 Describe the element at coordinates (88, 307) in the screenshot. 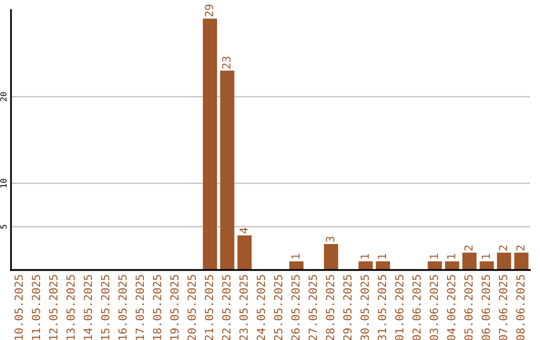

I see `x-tick-label: 14.05.2025` at that location.